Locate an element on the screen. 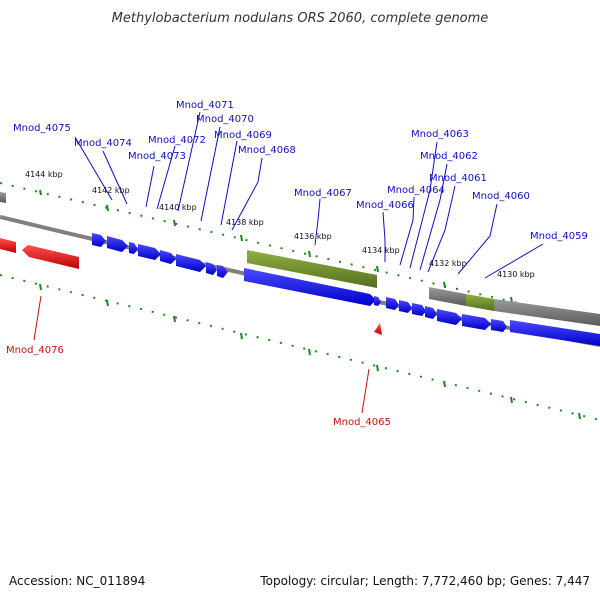  kbp-label: 4136 kbp is located at coordinates (313, 236).